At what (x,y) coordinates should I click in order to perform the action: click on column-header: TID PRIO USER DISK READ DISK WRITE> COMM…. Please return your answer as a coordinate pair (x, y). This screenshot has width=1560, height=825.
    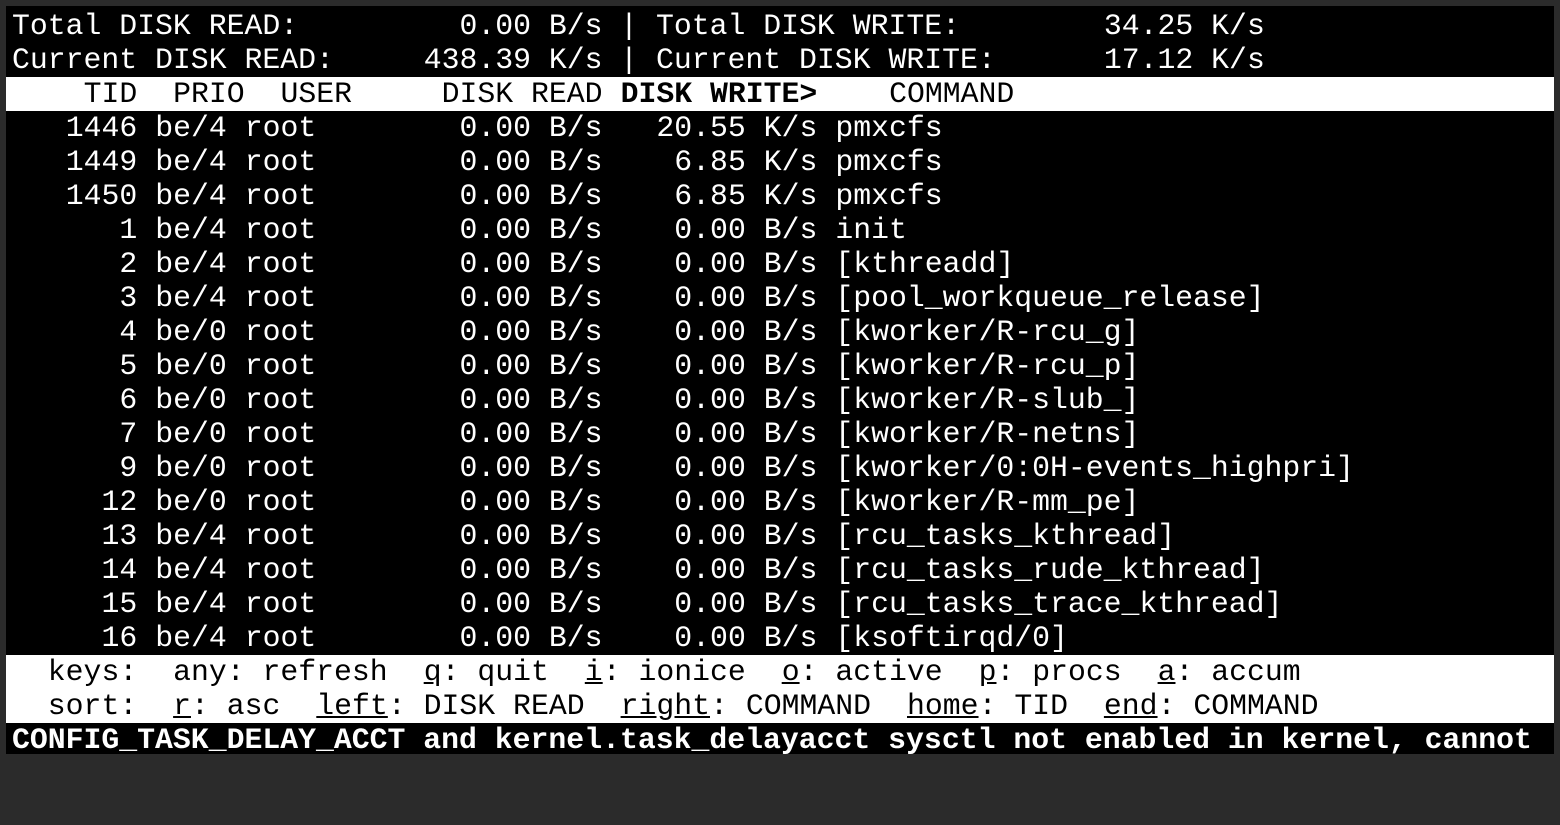
    Looking at the image, I should click on (780, 94).